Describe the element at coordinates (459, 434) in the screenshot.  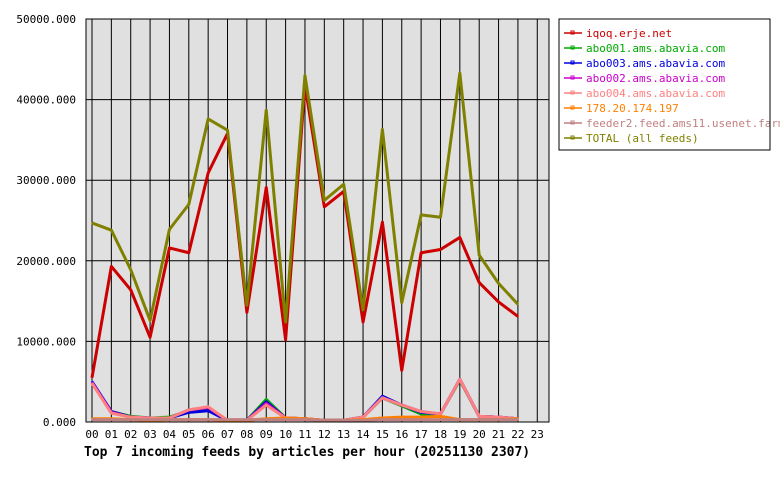
I see `x-tick-label: 19` at that location.